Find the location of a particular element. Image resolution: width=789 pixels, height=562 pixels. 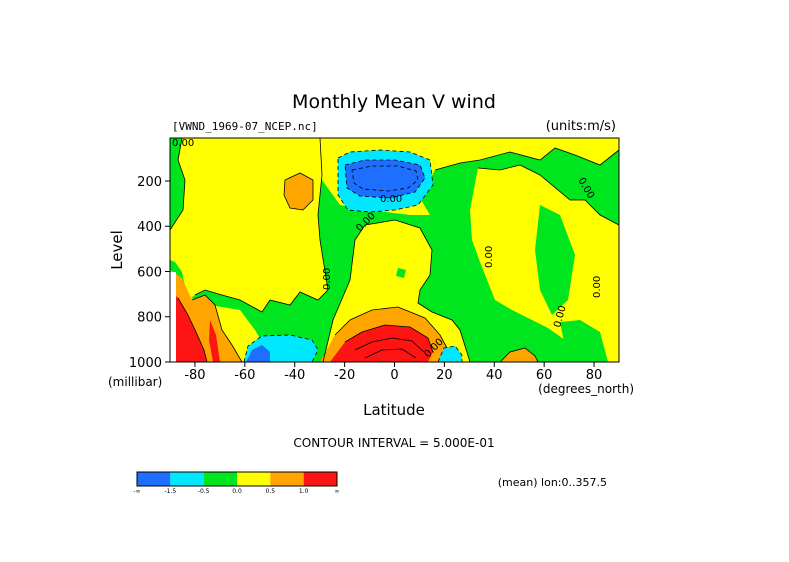

colorbar-labels: -∞ -1.5 -0.5 0.0 0.5 1.0 ∞ is located at coordinates (236, 491).